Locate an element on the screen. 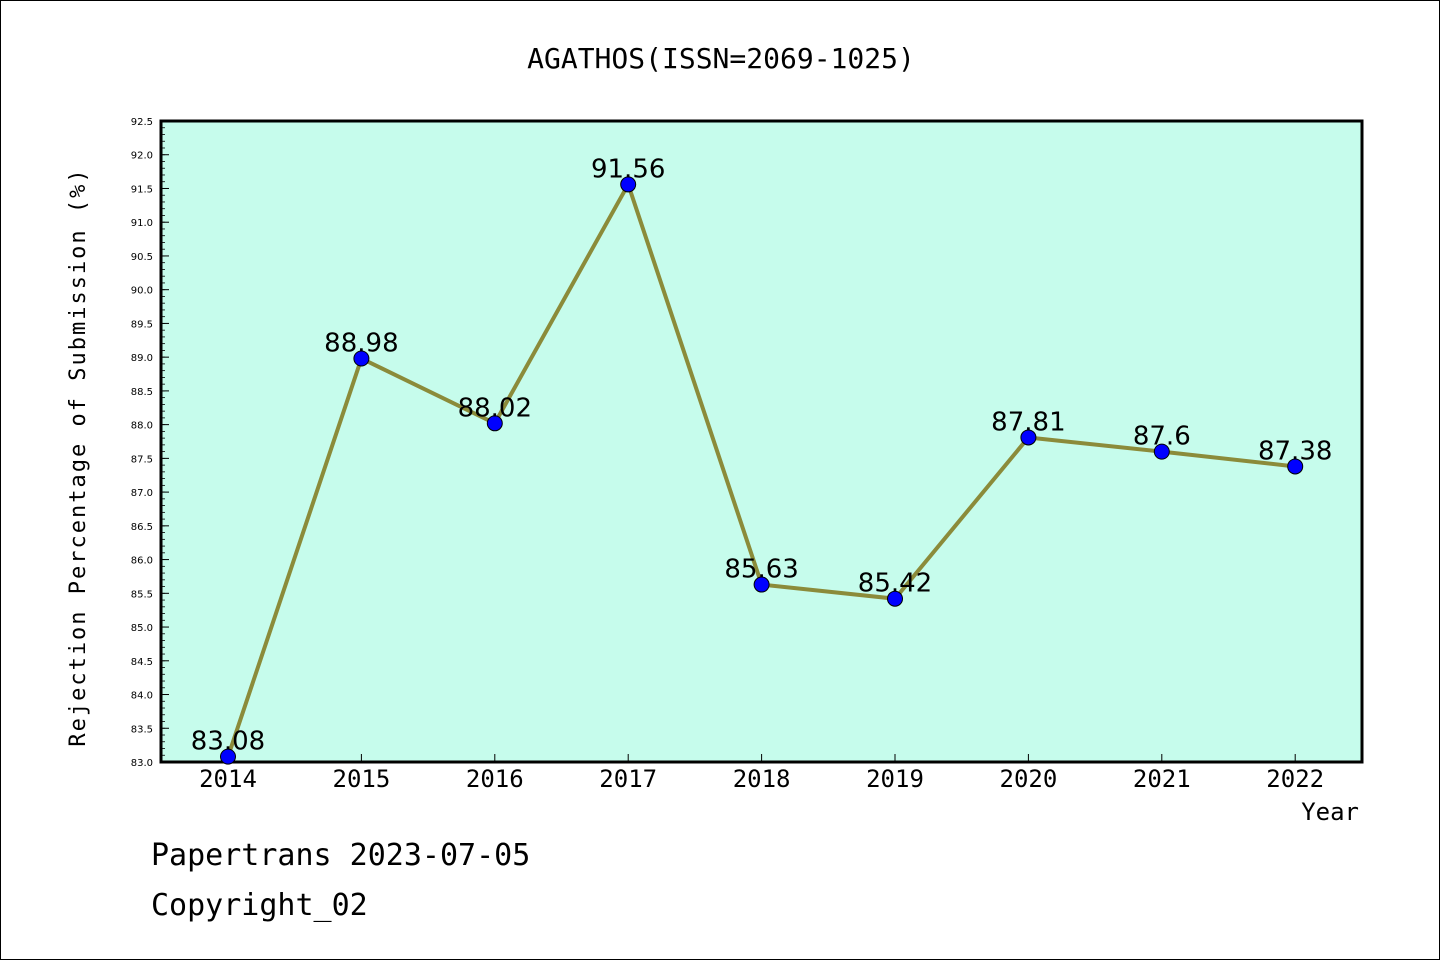 The width and height of the screenshot is (1440, 964). x-tick-label: 2014 is located at coordinates (228, 779).